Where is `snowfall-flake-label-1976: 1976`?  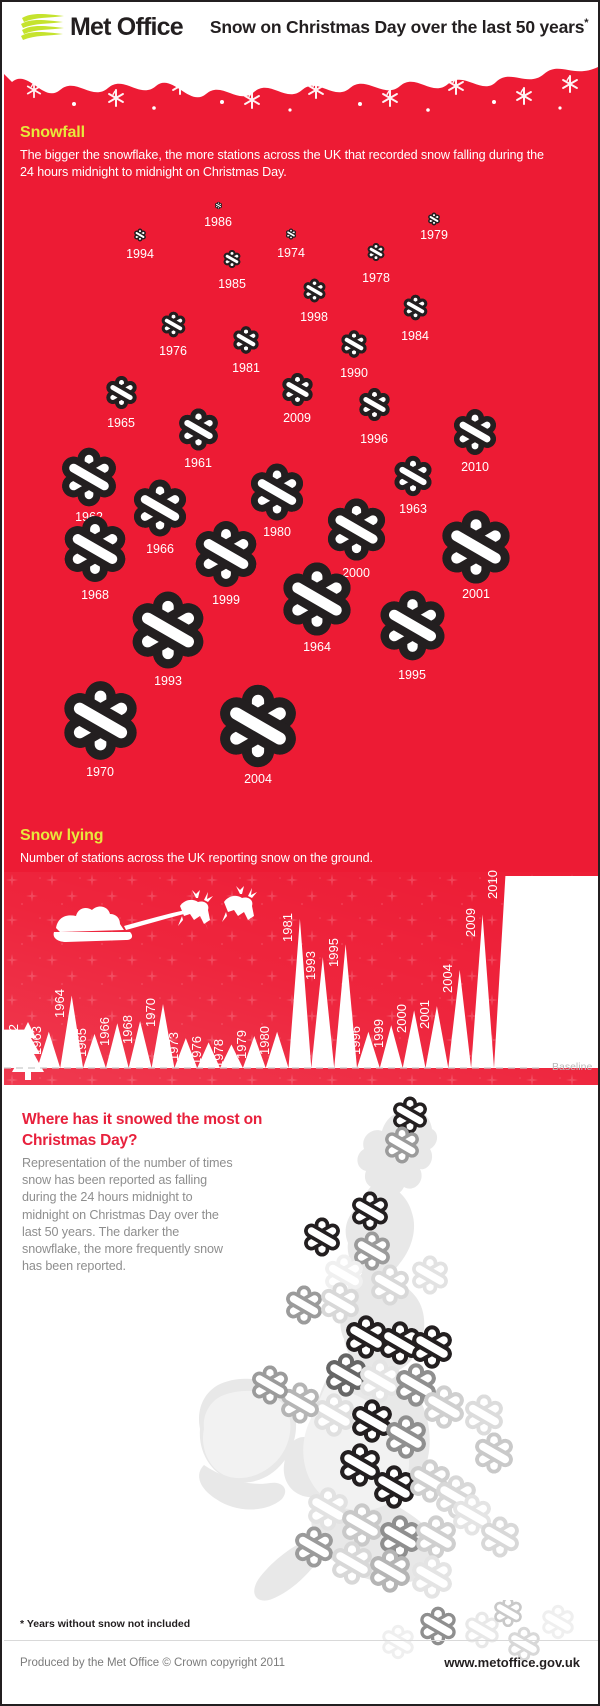
snowfall-flake-label-1976: 1976 is located at coordinates (173, 351).